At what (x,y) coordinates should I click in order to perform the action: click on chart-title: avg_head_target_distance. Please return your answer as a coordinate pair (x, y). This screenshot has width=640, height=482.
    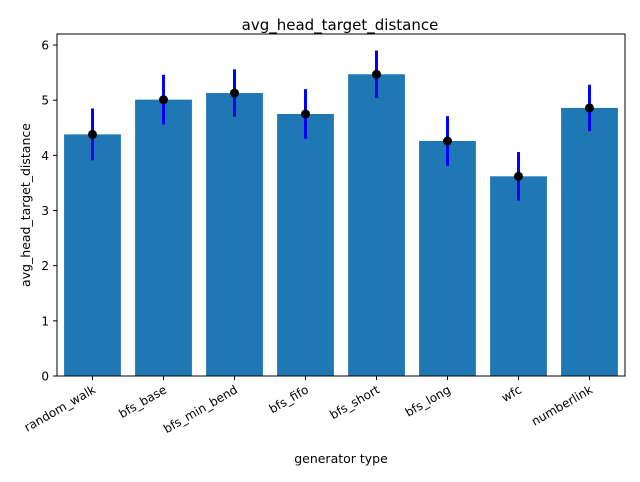
    Looking at the image, I should click on (340, 25).